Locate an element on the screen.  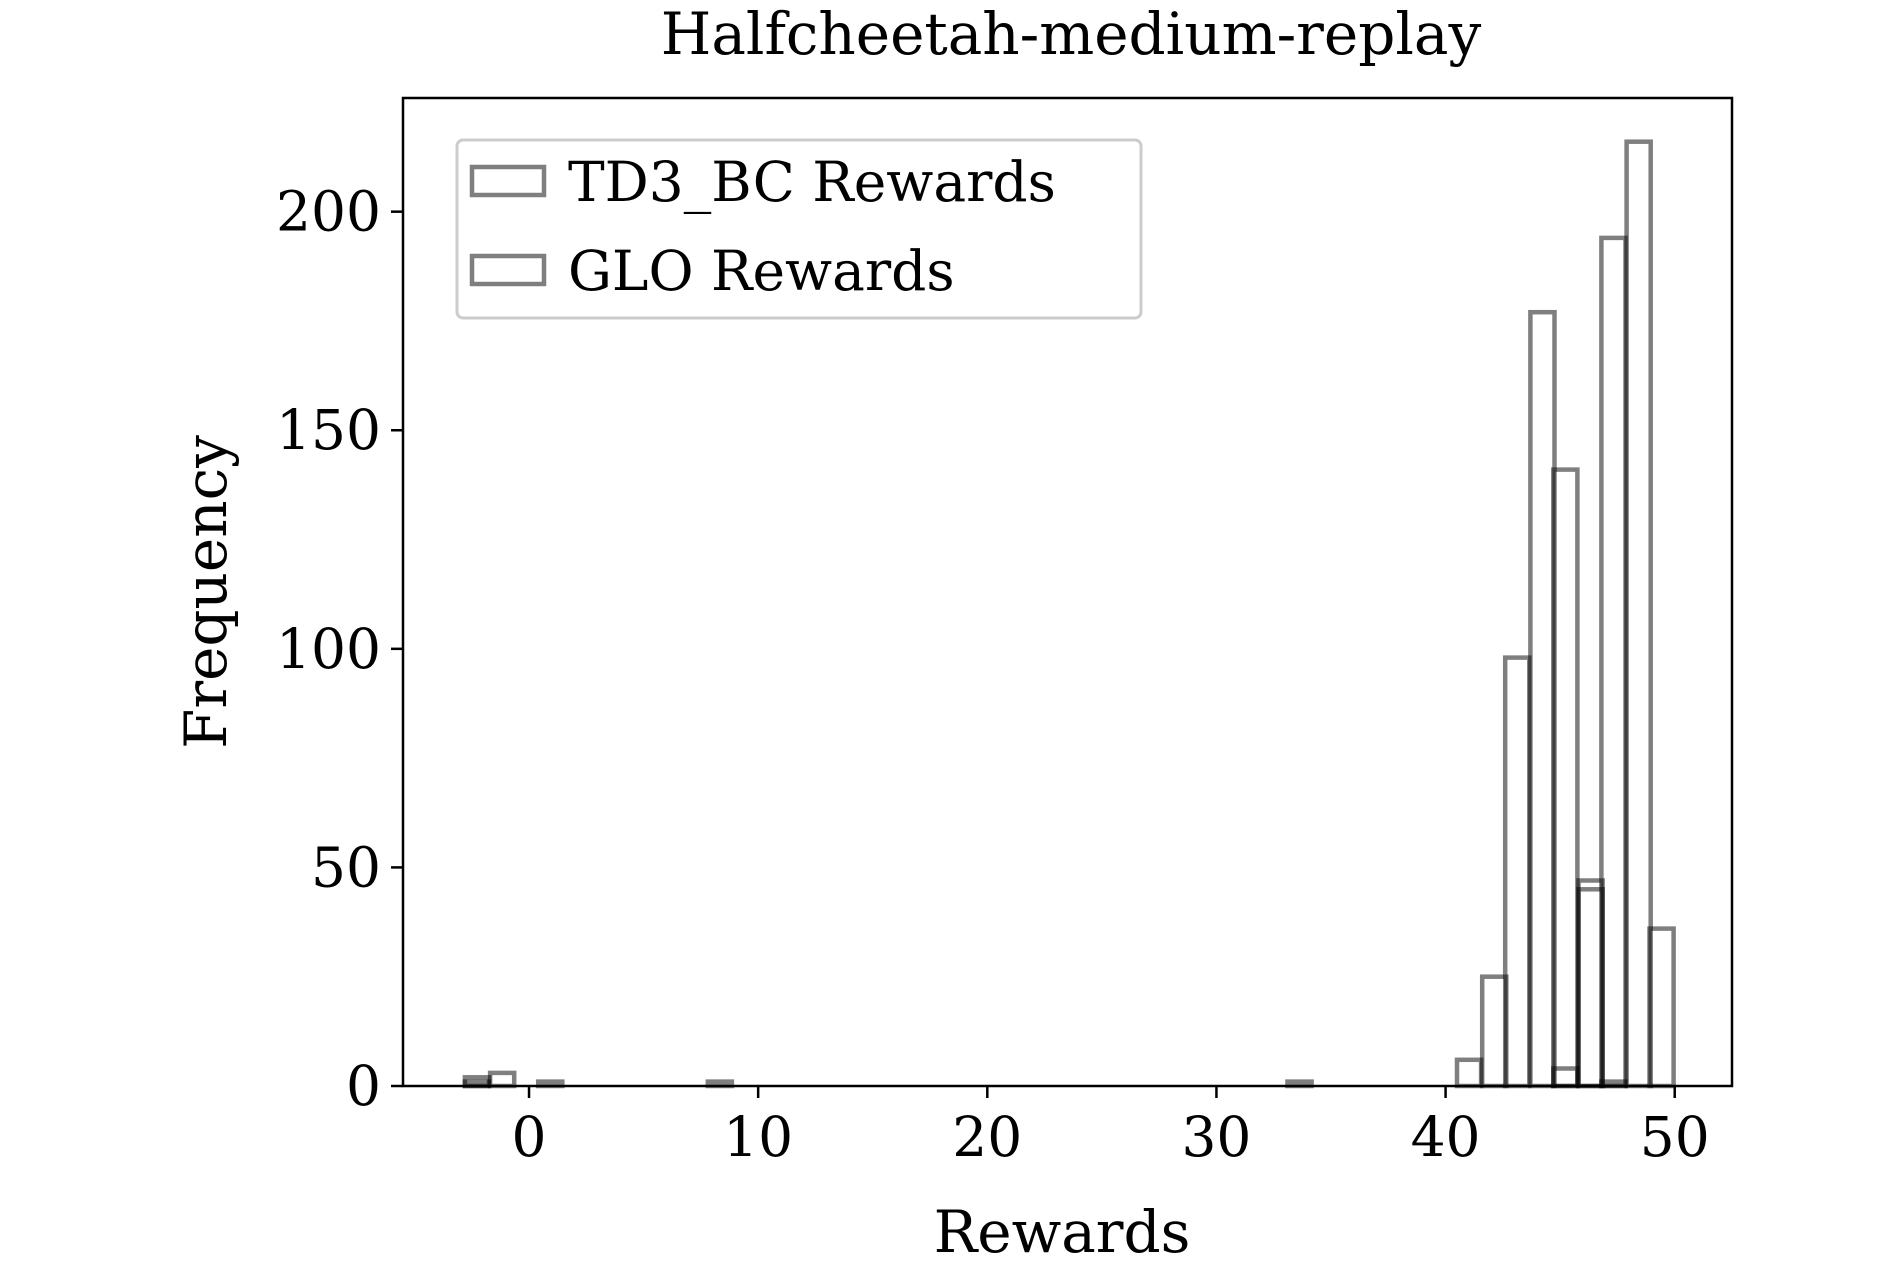
x-tick-label: 0 is located at coordinates (529, 1137).